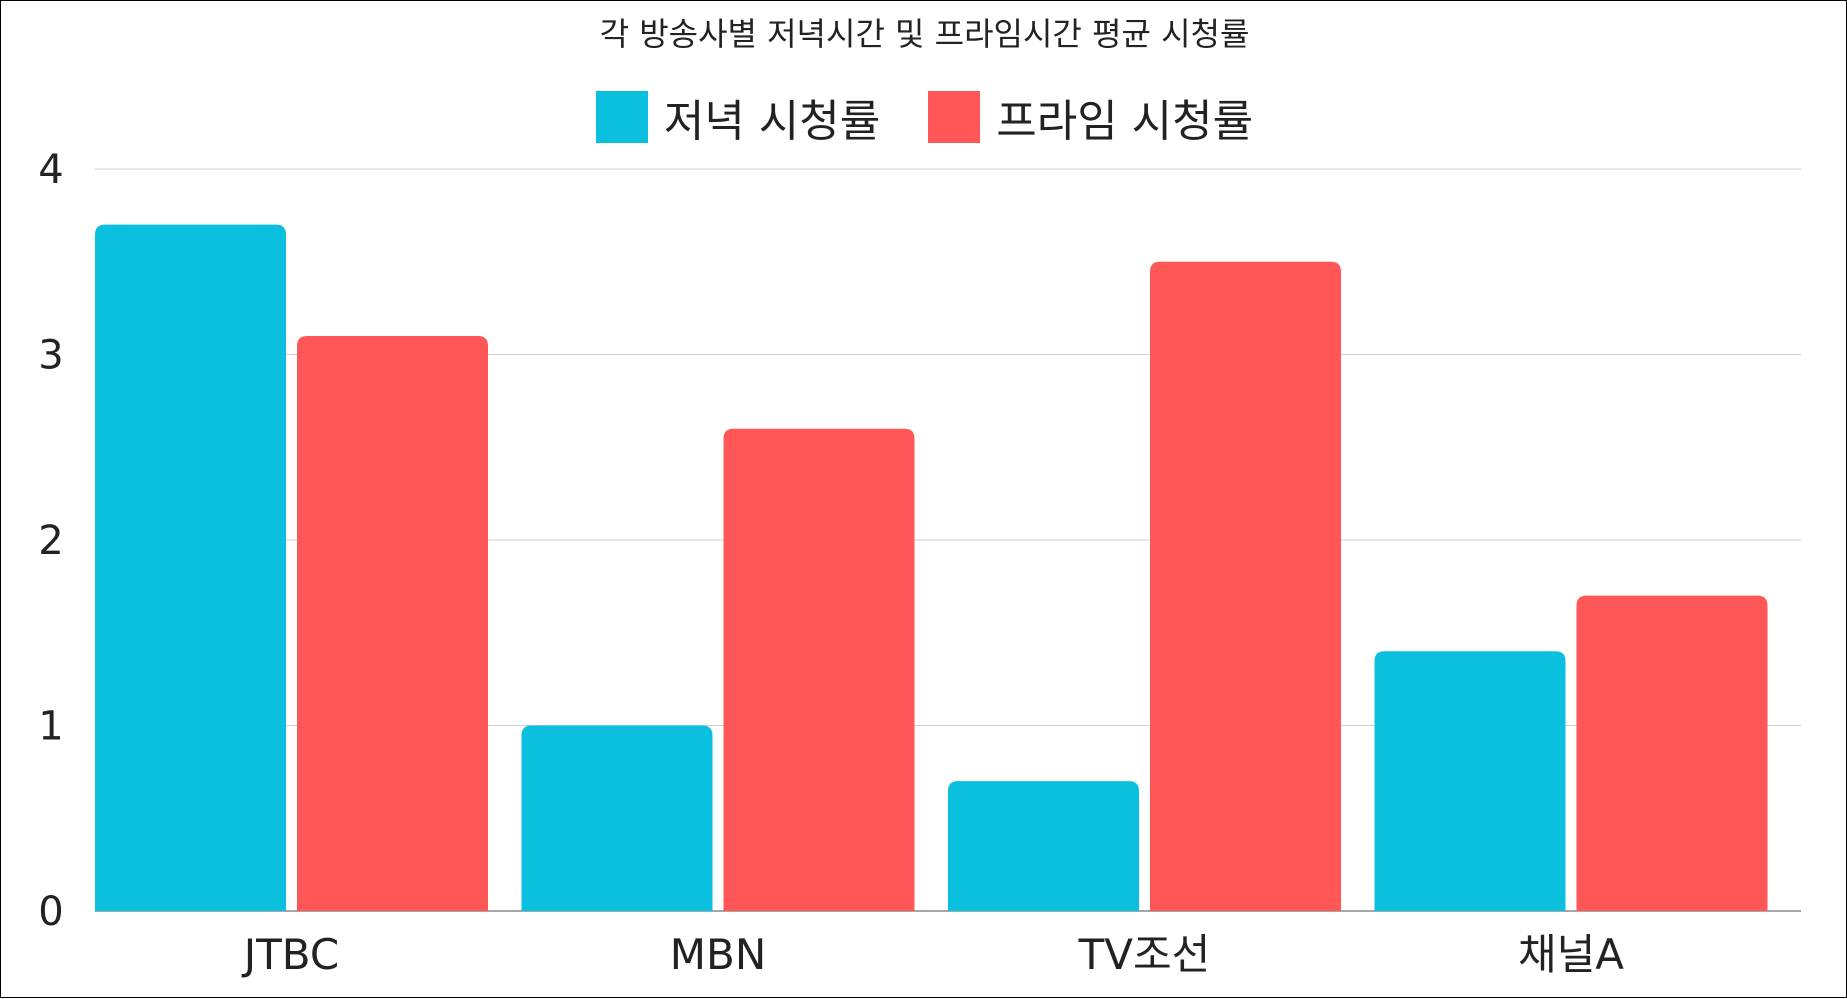 This screenshot has width=1847, height=999. Describe the element at coordinates (718, 954) in the screenshot. I see `x-tick-label: MBN` at that location.